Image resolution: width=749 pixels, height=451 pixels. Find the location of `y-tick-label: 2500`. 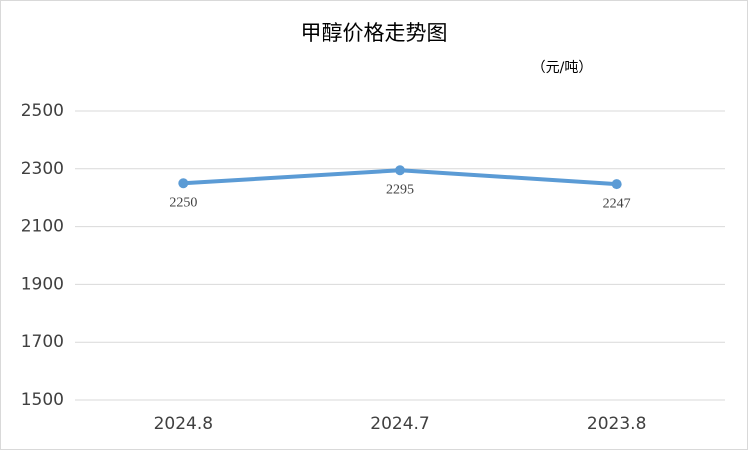

y-tick-label: 2500 is located at coordinates (42, 111).